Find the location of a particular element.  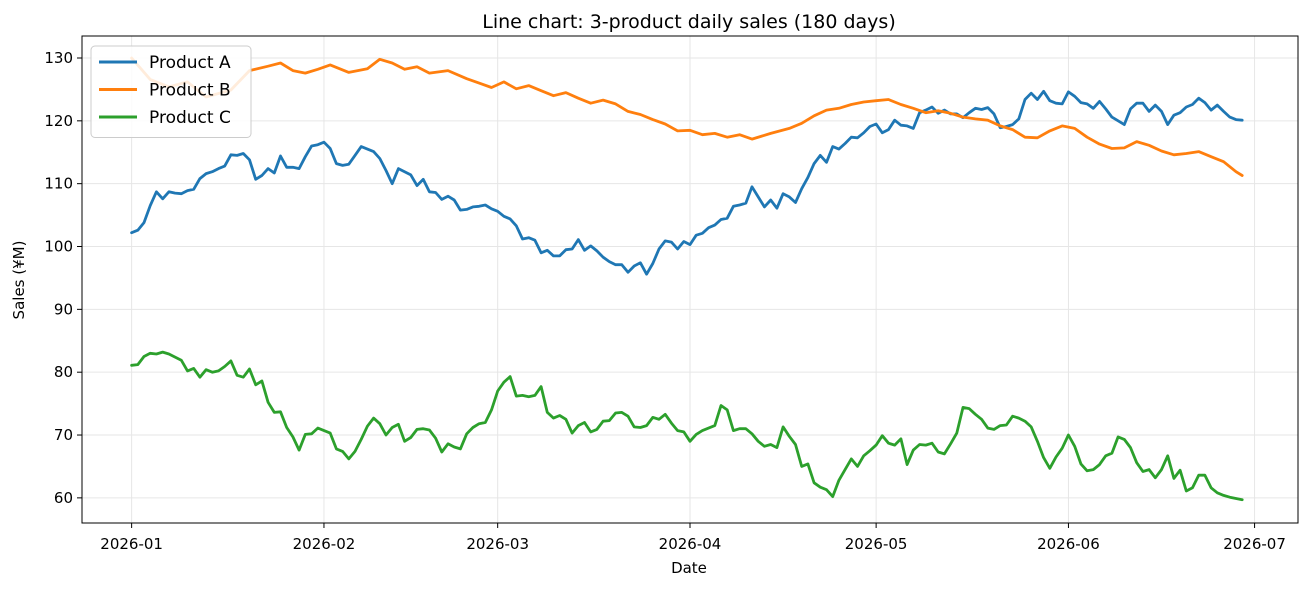

y-axis-label: Sales (¥M) is located at coordinates (19, 280).